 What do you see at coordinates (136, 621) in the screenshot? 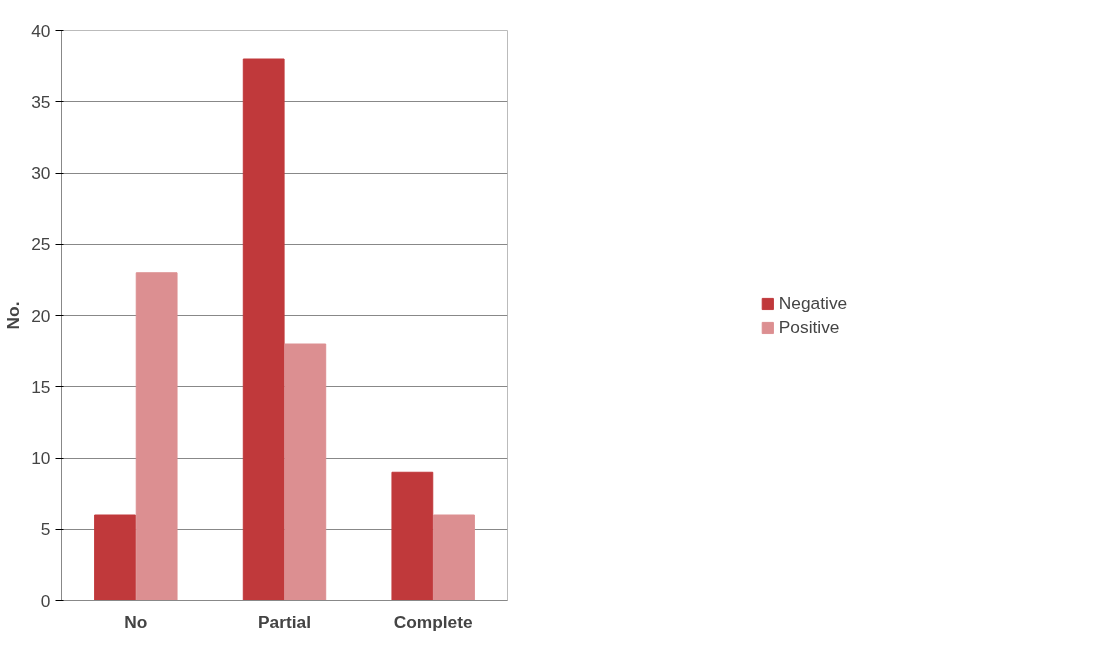
I see `x-tick-label: No` at bounding box center [136, 621].